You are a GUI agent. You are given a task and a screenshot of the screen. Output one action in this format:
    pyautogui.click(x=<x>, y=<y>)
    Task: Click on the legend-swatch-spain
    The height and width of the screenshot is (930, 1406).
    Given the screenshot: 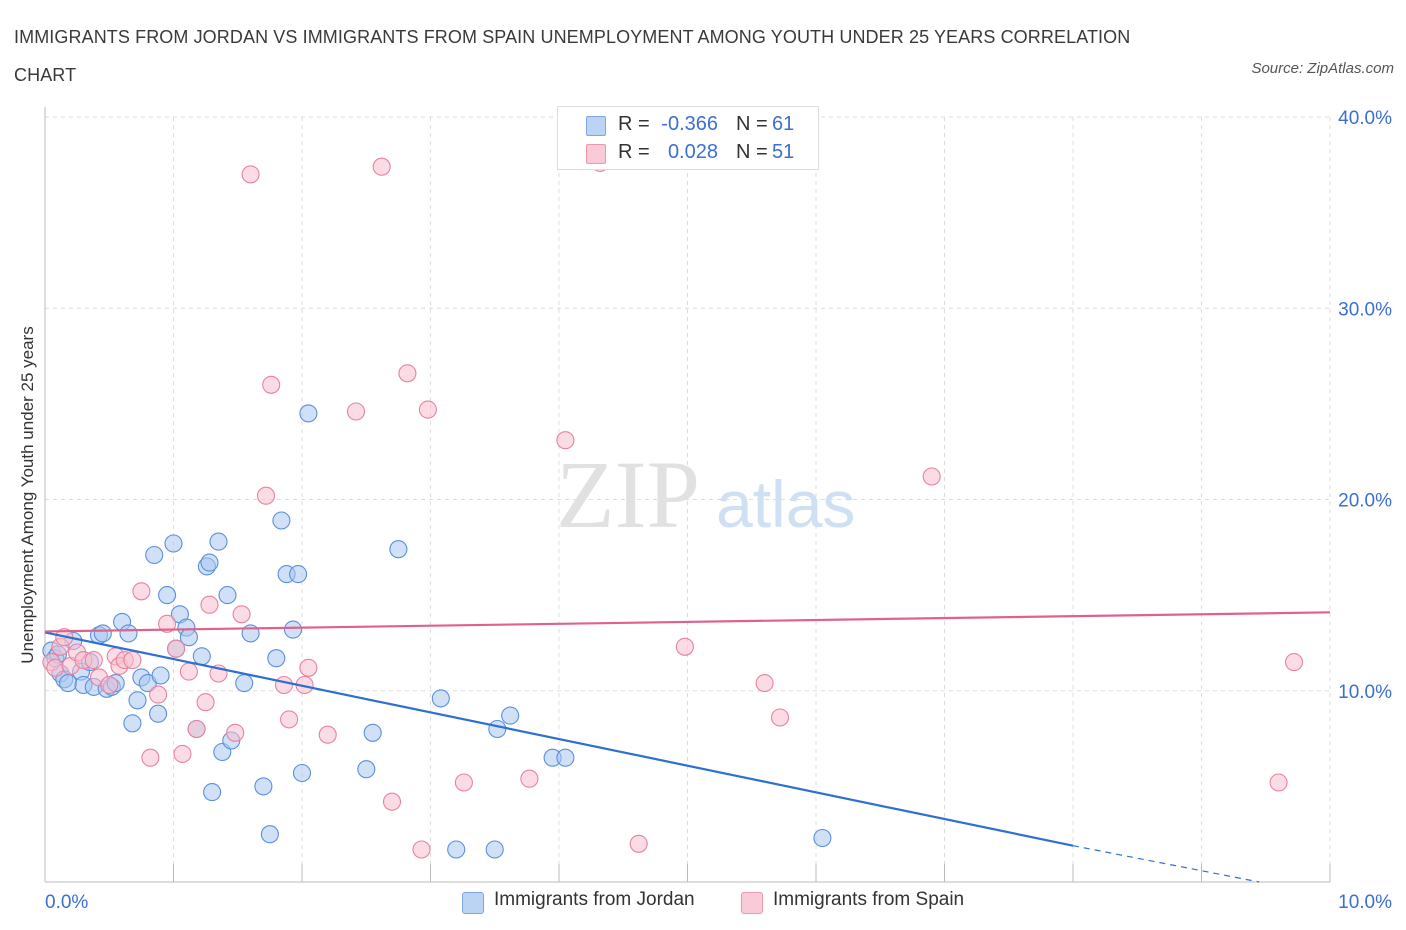 What is the action you would take?
    pyautogui.click(x=596, y=154)
    